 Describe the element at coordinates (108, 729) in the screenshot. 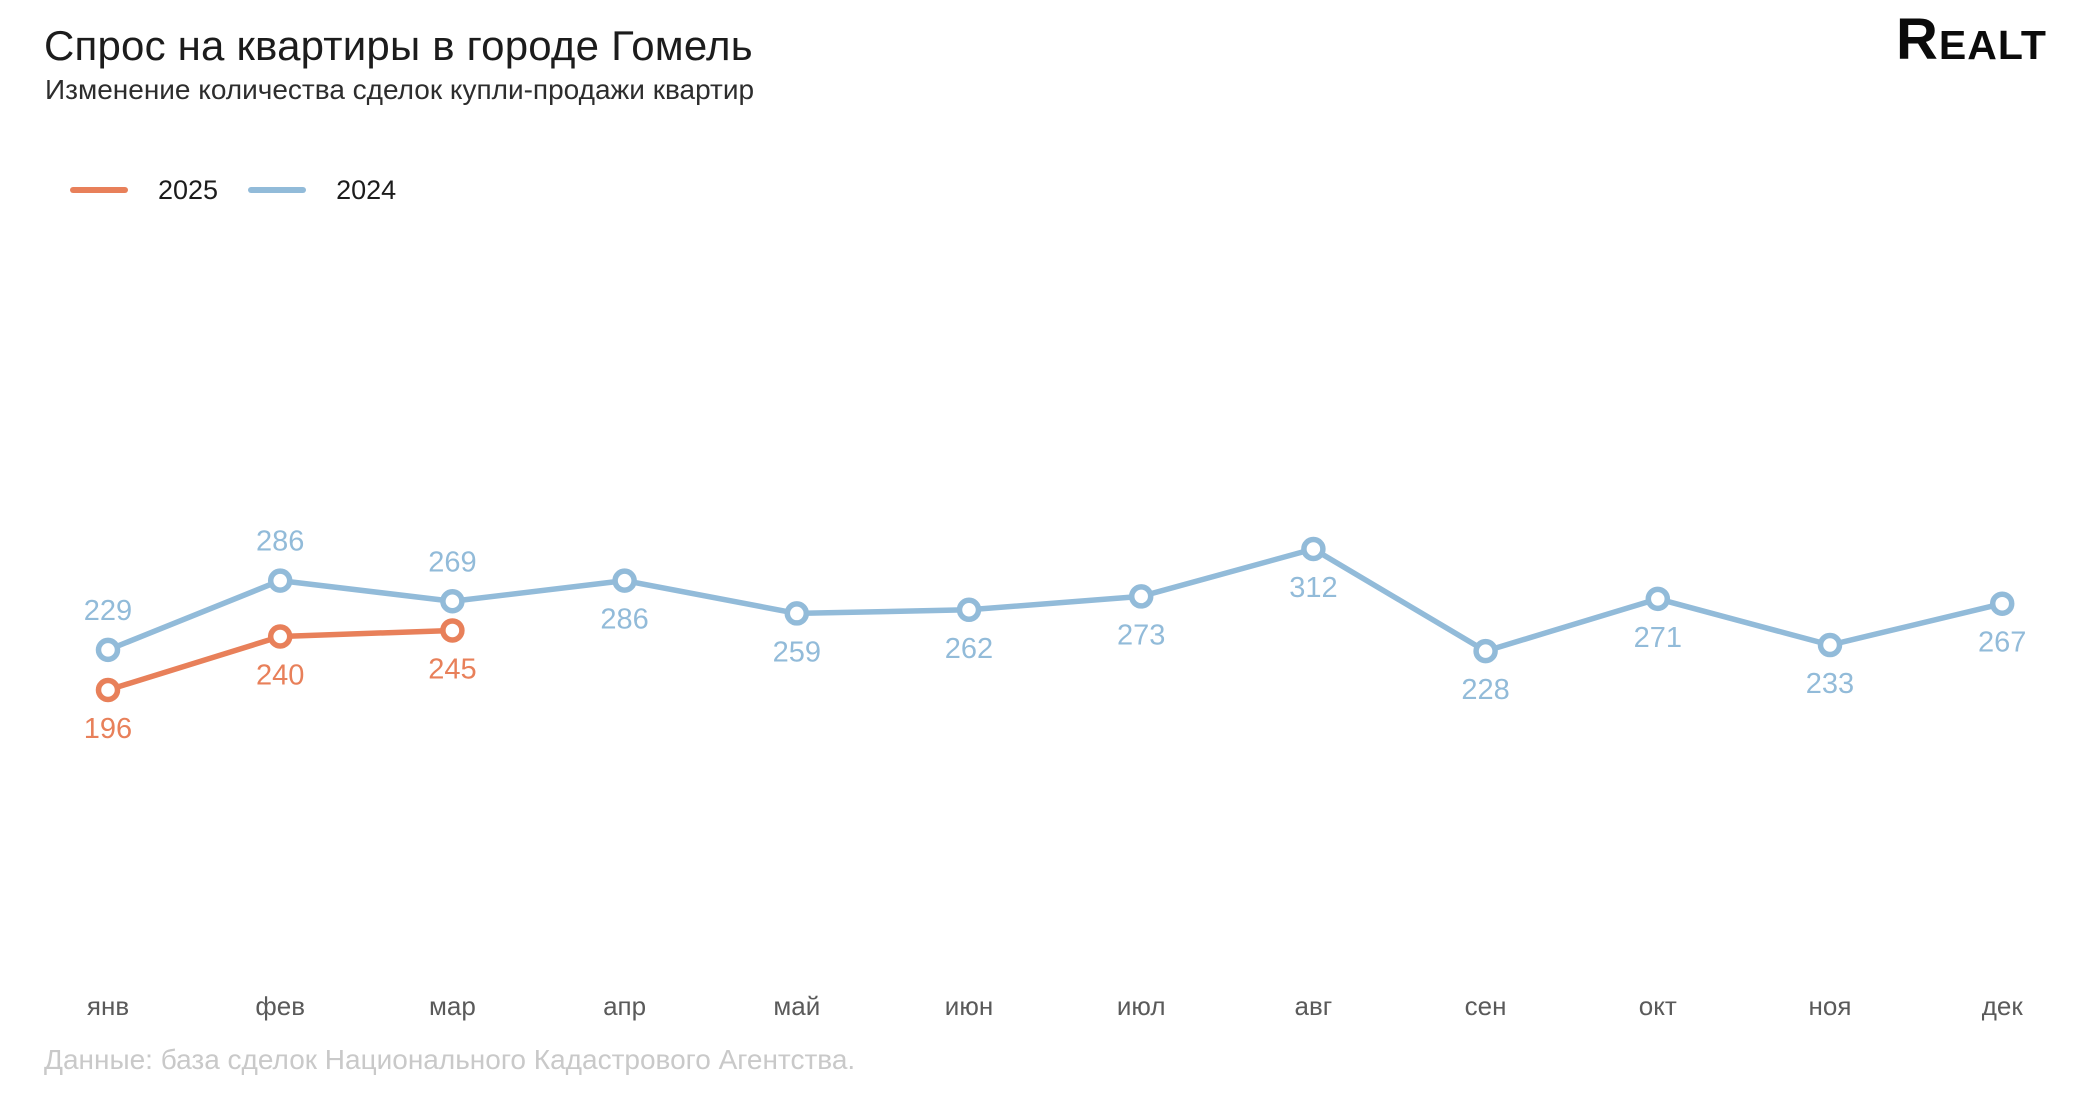

I see `data-point-label: 196` at that location.